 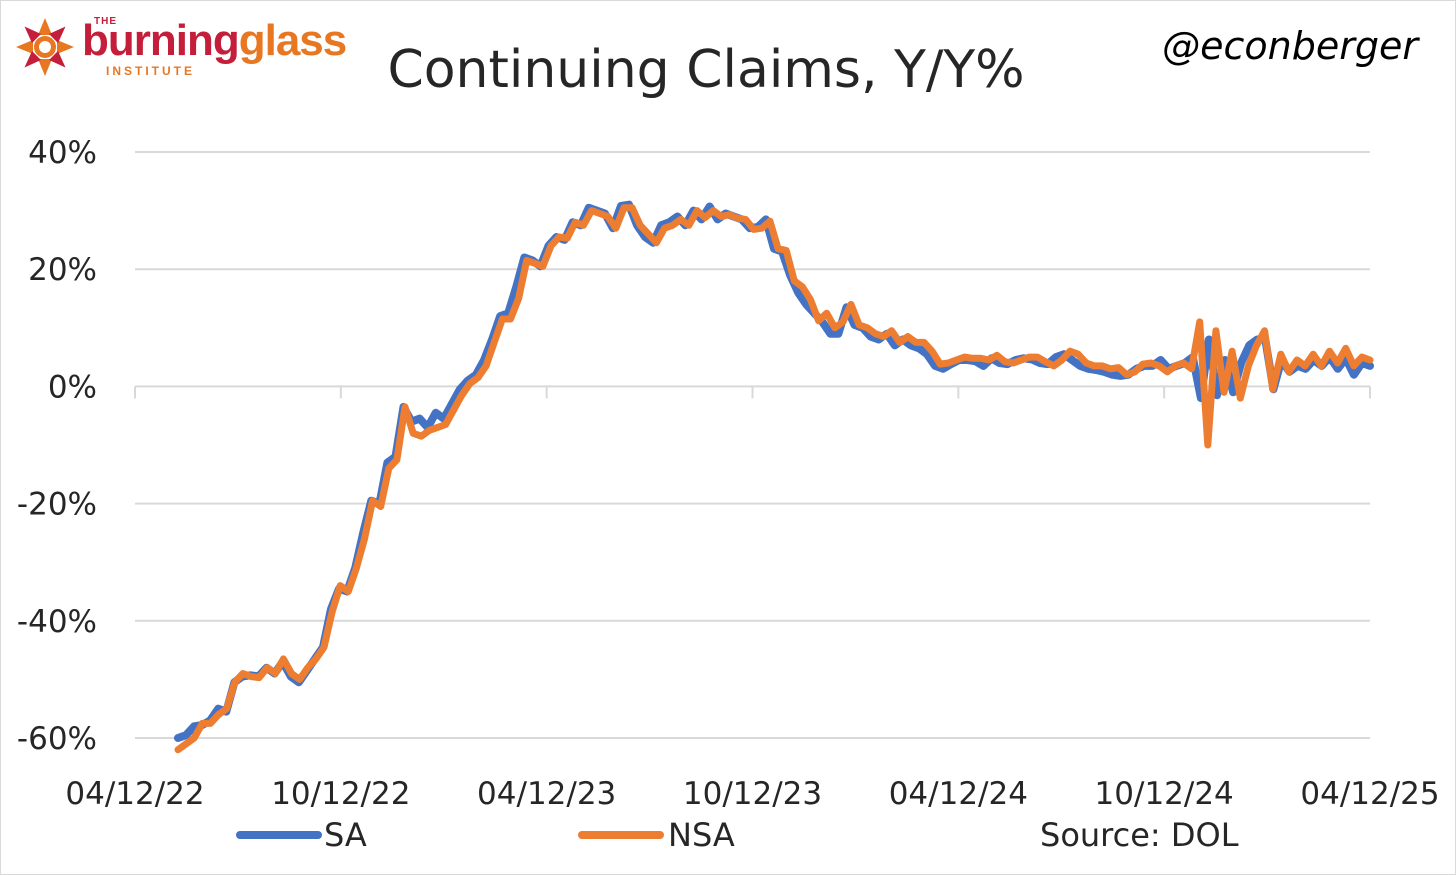 What do you see at coordinates (57, 446) in the screenshot?
I see `y-axis-ticks: -60% -40% -20% 0% 20% 40%` at bounding box center [57, 446].